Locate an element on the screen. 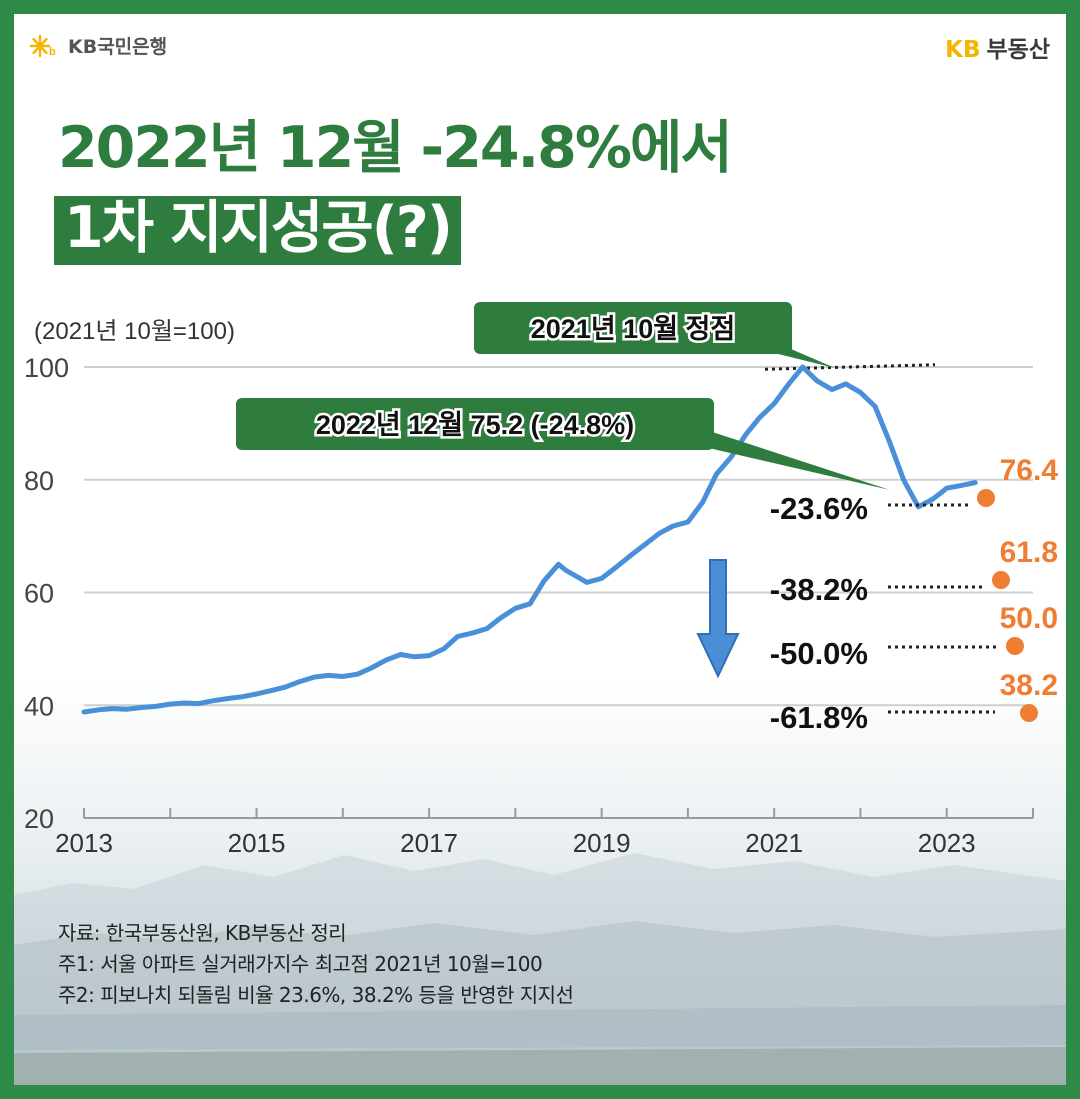  fib-value-label: 76.4 is located at coordinates (1029, 470).